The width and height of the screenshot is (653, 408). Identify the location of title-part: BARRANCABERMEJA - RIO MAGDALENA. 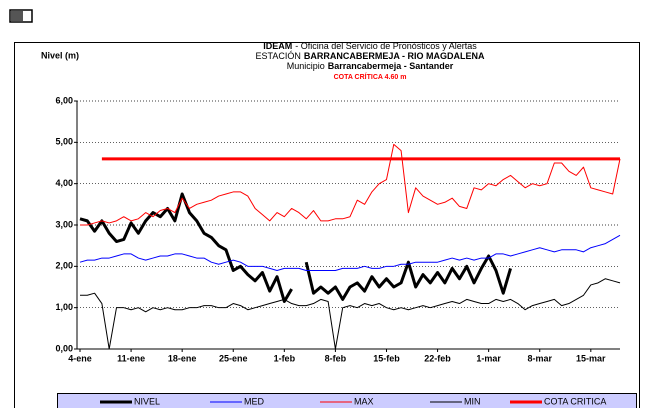
(394, 56).